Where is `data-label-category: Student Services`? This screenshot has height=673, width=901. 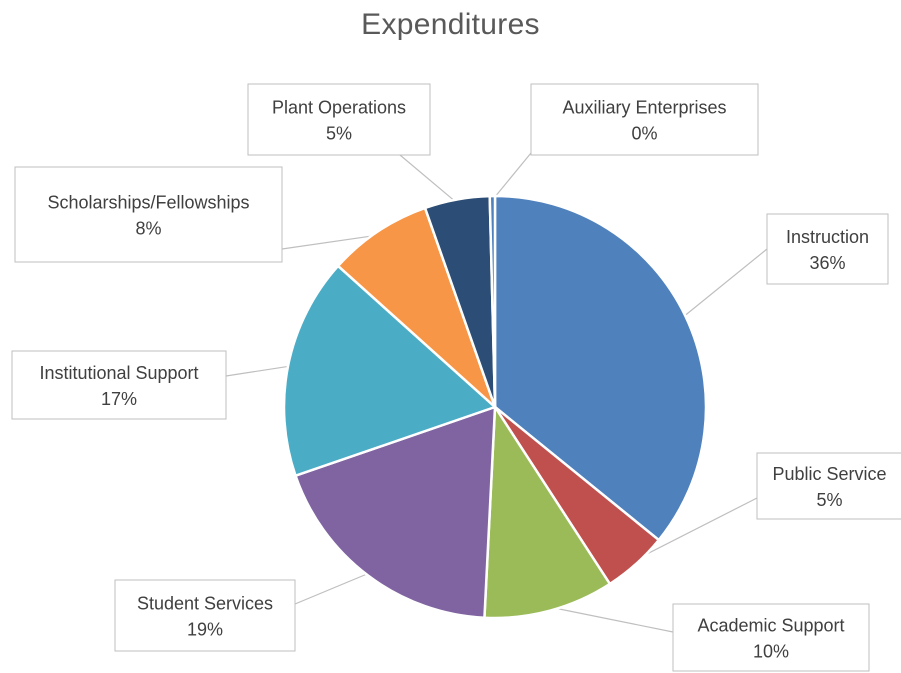
data-label-category: Student Services is located at coordinates (205, 604).